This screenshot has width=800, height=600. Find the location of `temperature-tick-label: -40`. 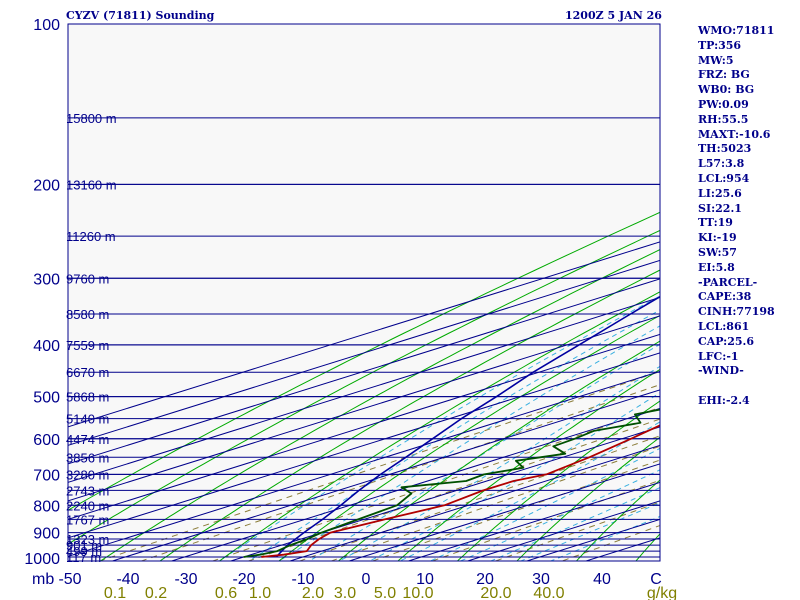

temperature-tick-label: -40 is located at coordinates (127, 579).